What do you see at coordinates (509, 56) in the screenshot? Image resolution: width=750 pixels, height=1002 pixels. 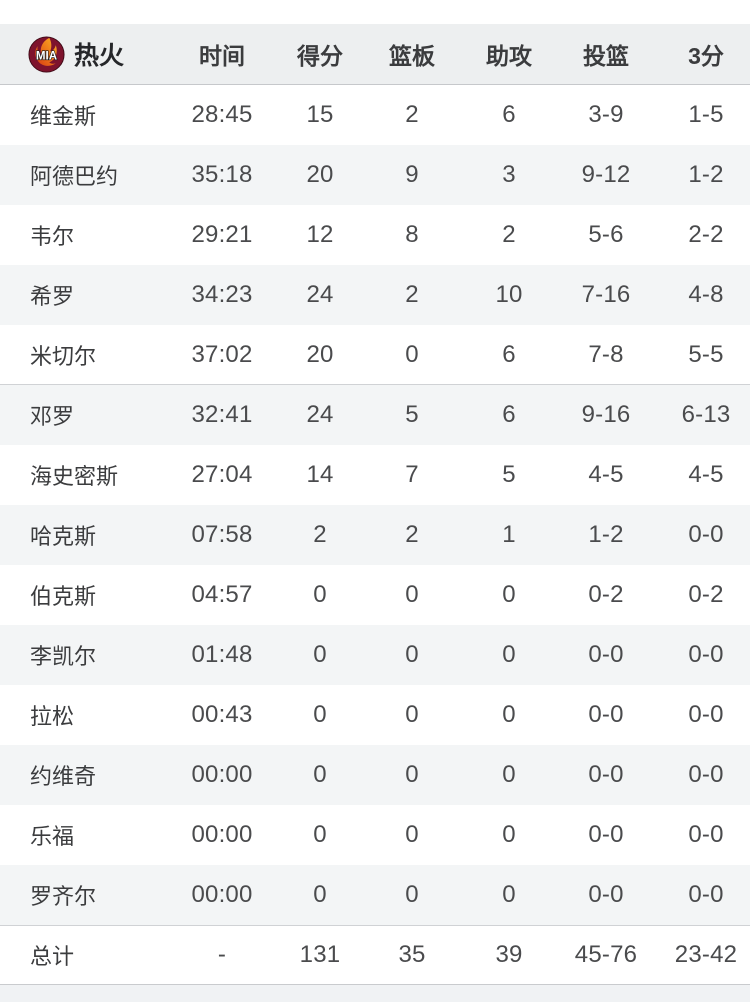 I see `column-header-assists: 助攻` at bounding box center [509, 56].